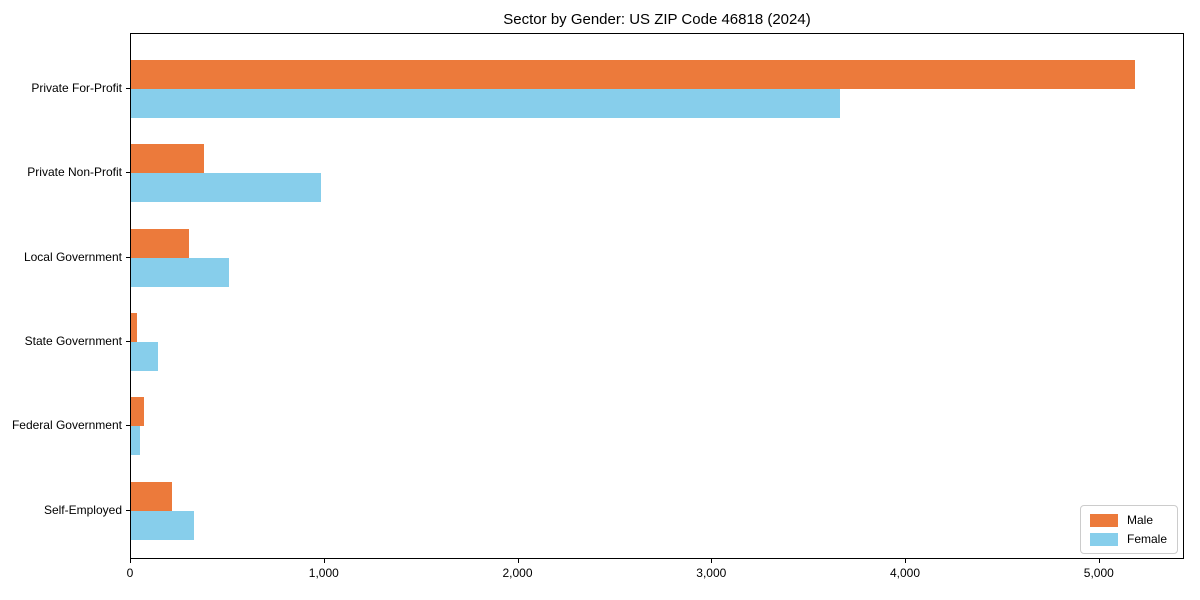 The image size is (1200, 600). What do you see at coordinates (711, 573) in the screenshot?
I see `xtick-label-3: 3,000` at bounding box center [711, 573].